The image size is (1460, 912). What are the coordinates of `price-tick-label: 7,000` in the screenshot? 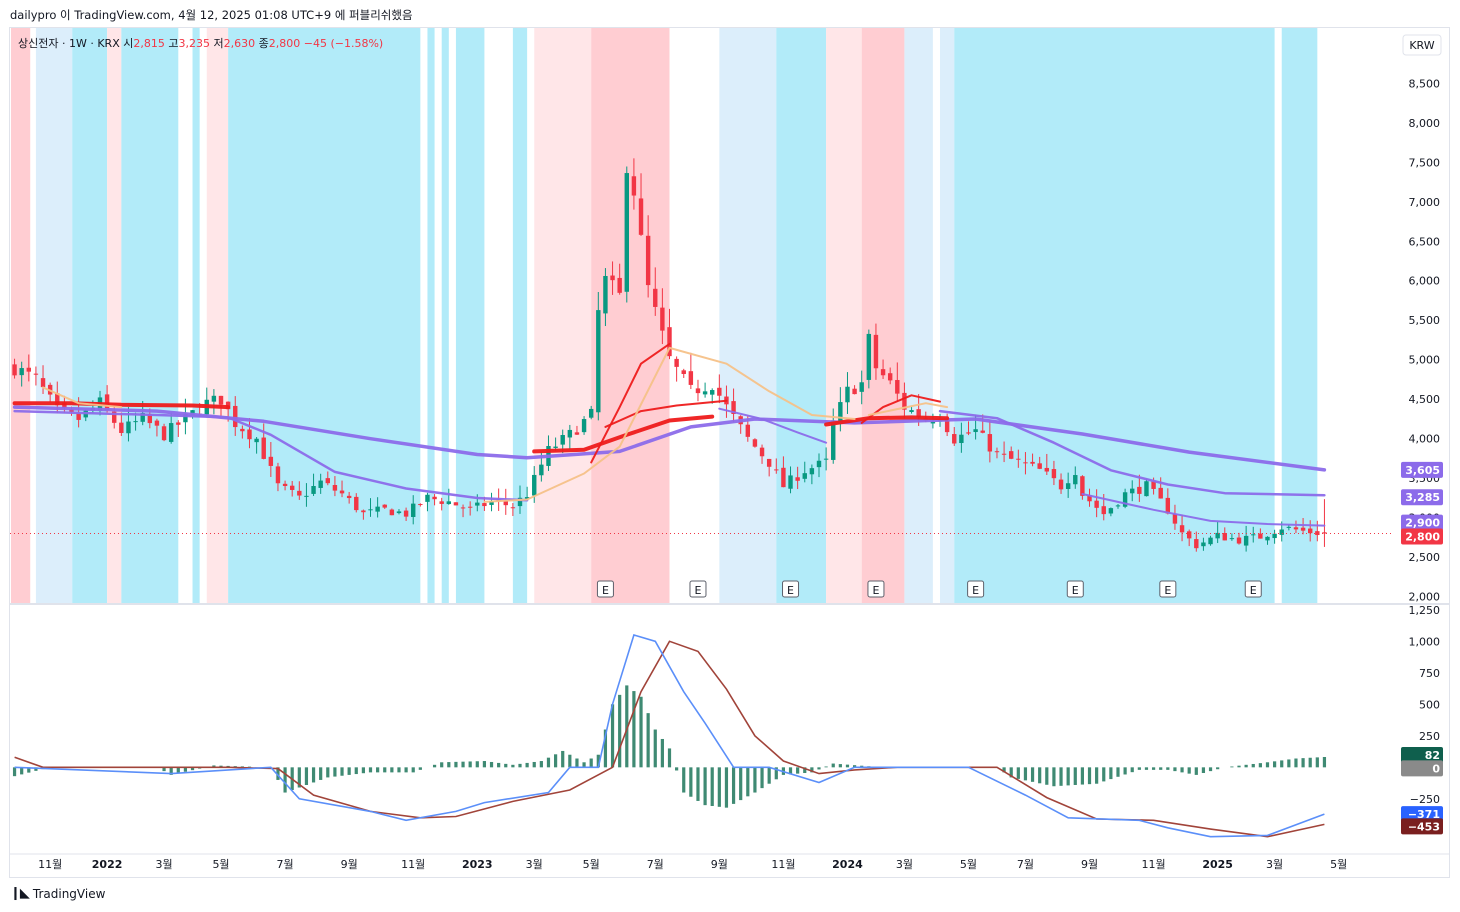 It's located at (1425, 202).